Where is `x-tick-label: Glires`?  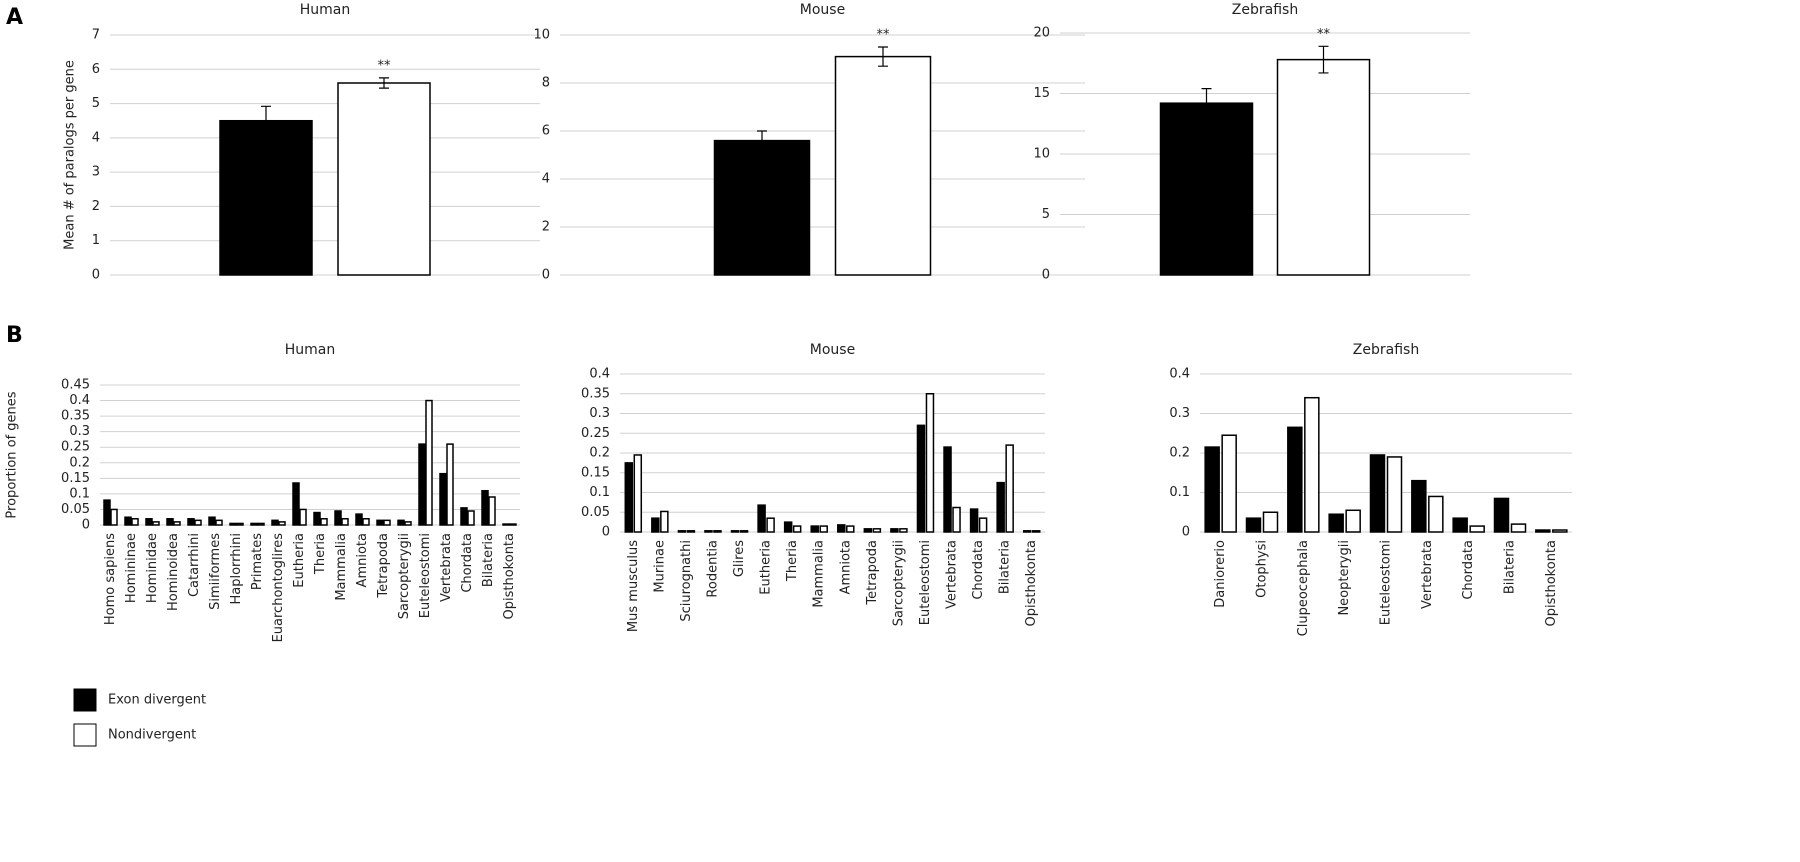 x-tick-label: Glires is located at coordinates (739, 558).